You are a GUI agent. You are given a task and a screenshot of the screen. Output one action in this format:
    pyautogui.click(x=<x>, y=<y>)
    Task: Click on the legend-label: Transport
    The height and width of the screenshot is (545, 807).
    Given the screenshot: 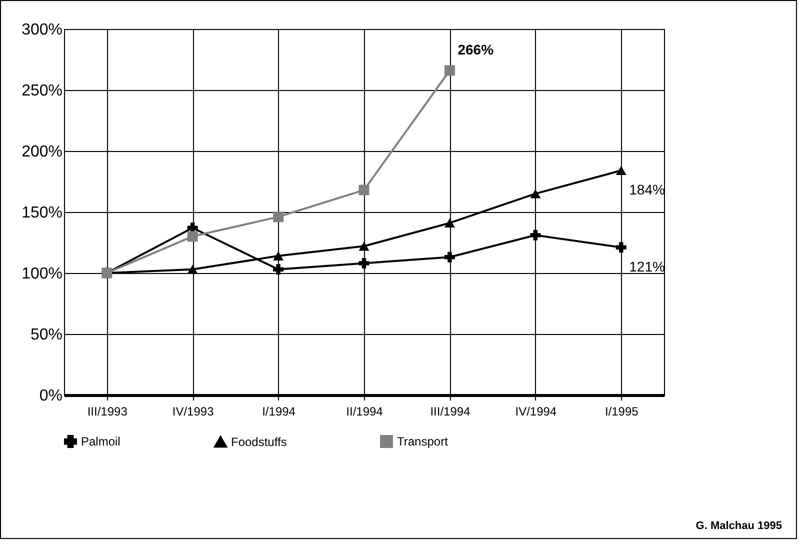 What is the action you would take?
    pyautogui.click(x=423, y=441)
    